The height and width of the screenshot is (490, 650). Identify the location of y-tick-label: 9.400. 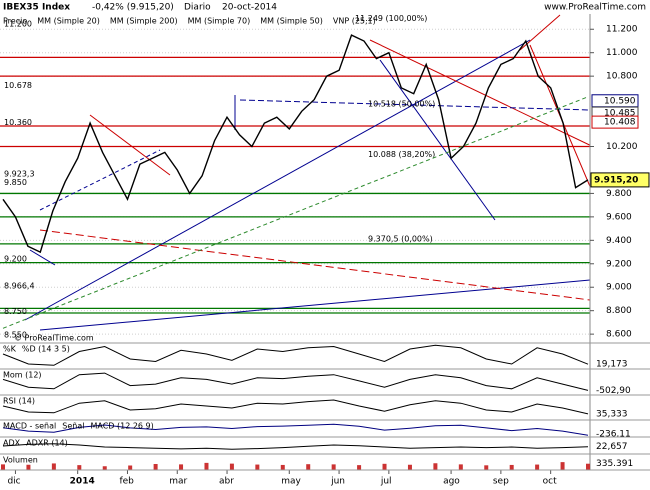
(619, 241).